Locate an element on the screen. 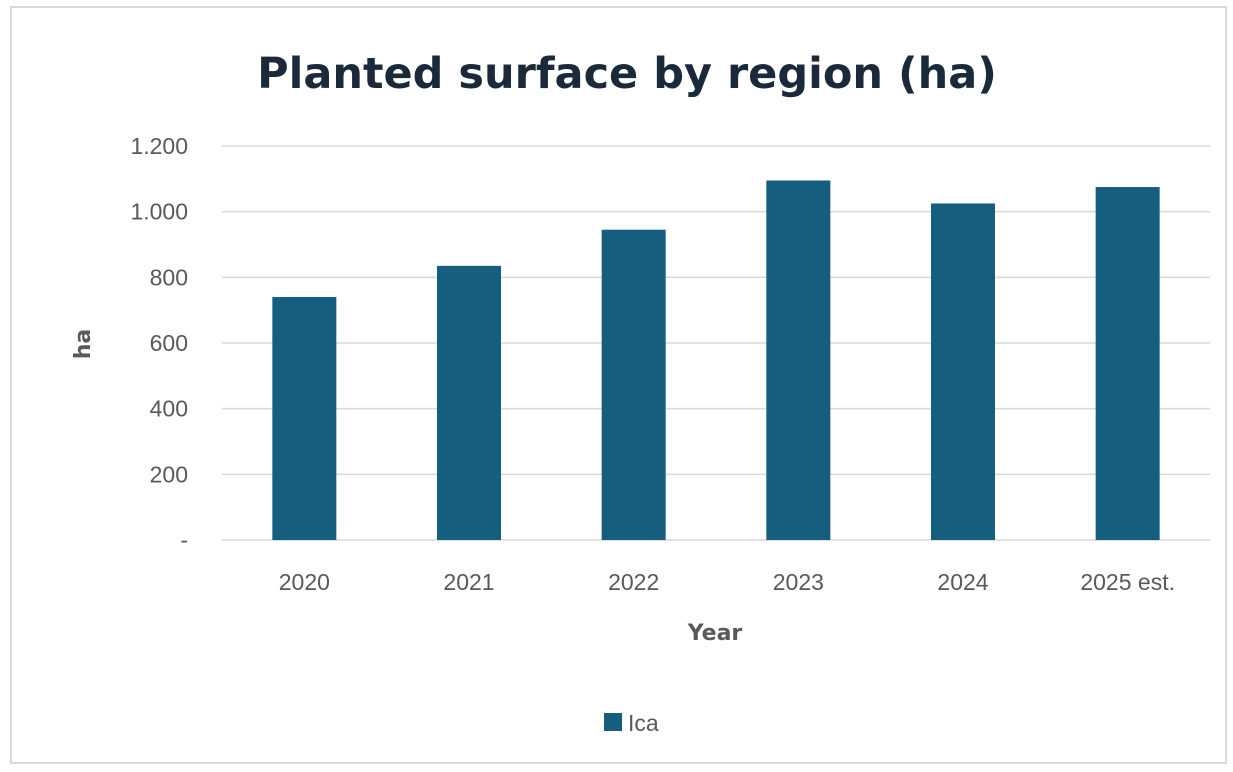 This screenshot has height=772, width=1233. y-axis-title: ha is located at coordinates (83, 344).